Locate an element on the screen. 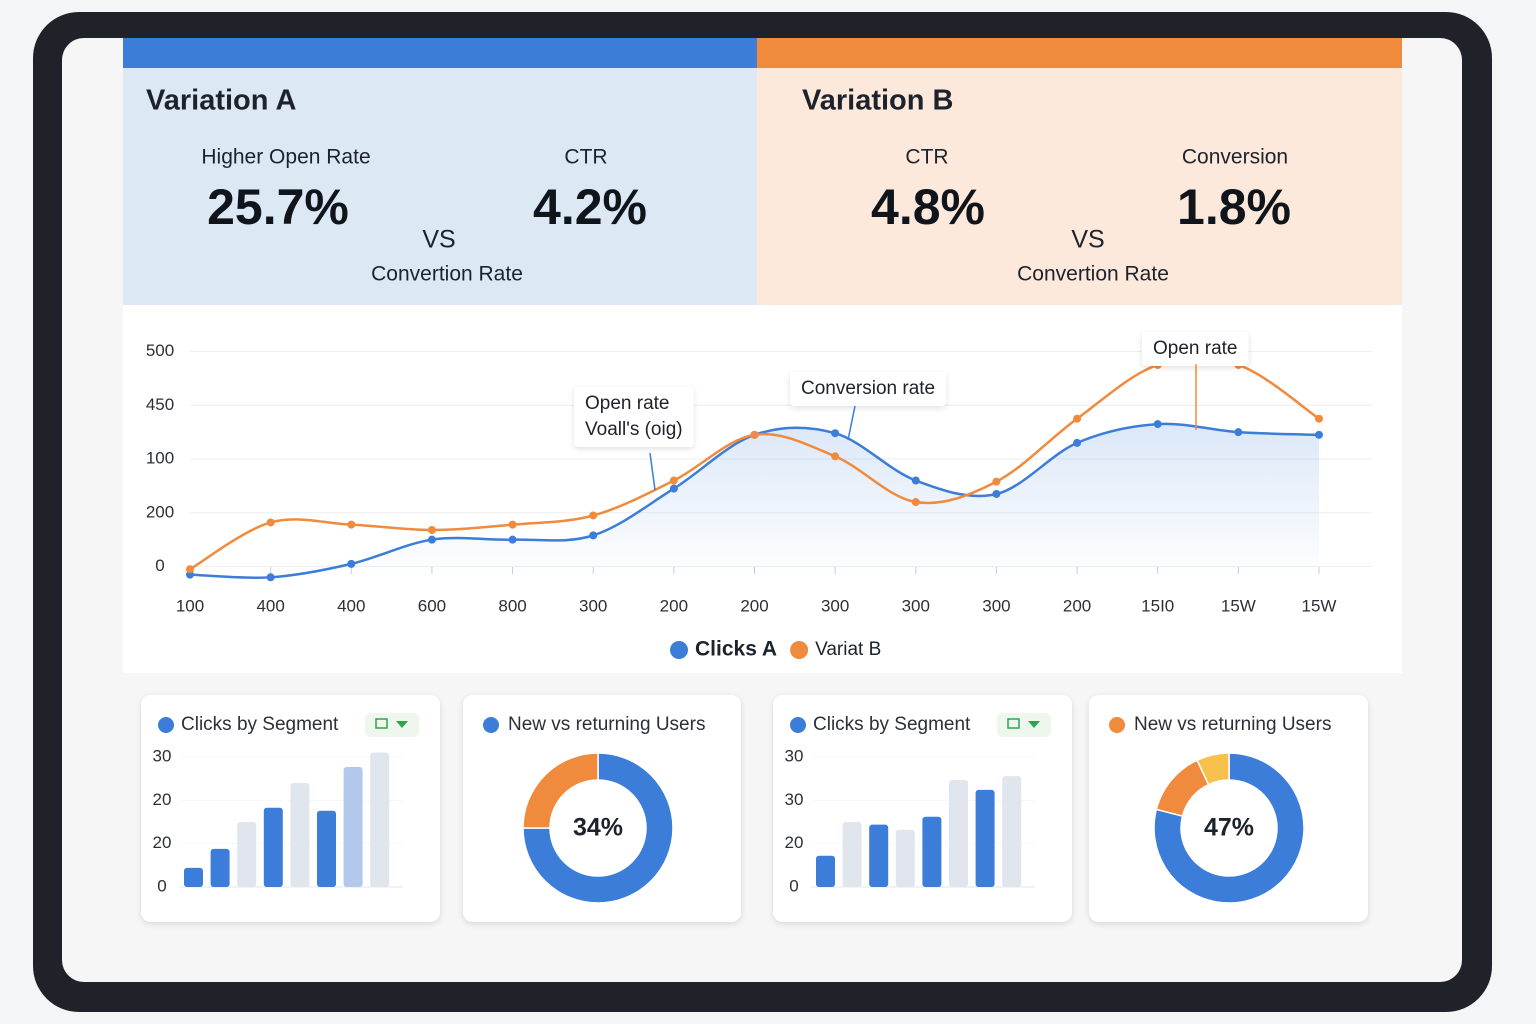 The width and height of the screenshot is (1536, 1024). x-tick-label: 15I0 is located at coordinates (1157, 605).